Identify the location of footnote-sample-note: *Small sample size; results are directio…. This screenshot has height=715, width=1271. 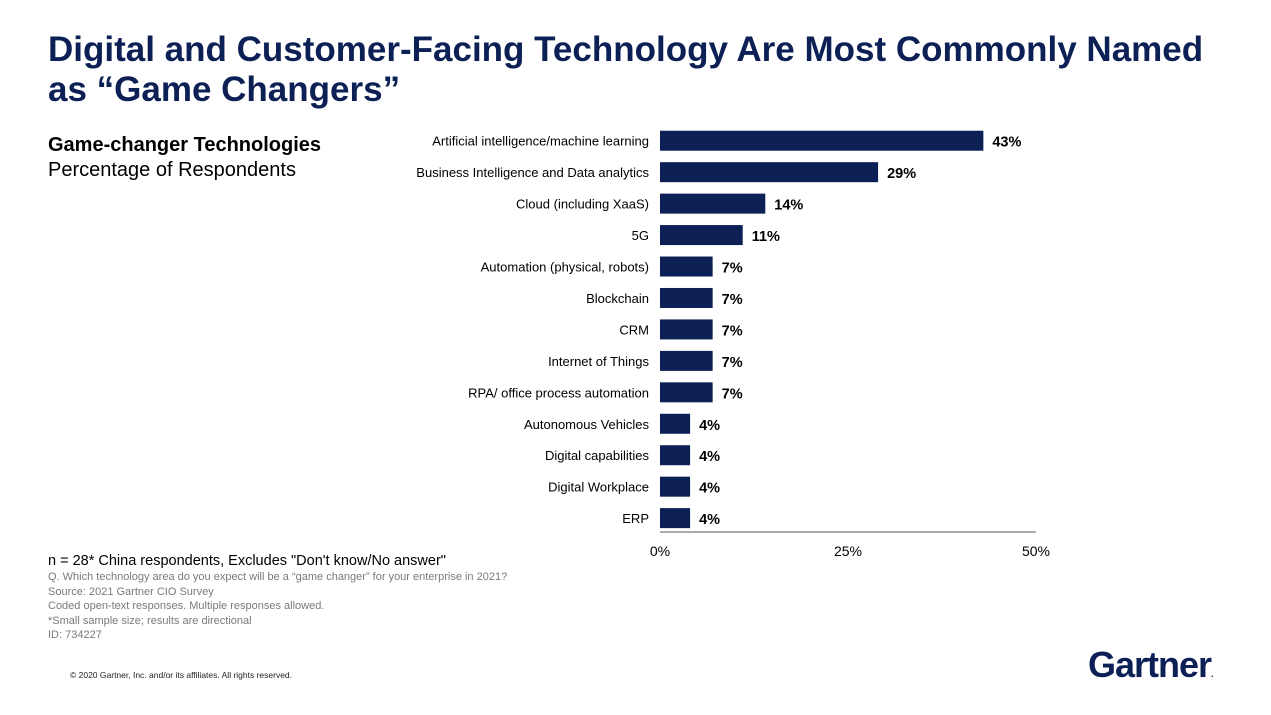
(150, 620).